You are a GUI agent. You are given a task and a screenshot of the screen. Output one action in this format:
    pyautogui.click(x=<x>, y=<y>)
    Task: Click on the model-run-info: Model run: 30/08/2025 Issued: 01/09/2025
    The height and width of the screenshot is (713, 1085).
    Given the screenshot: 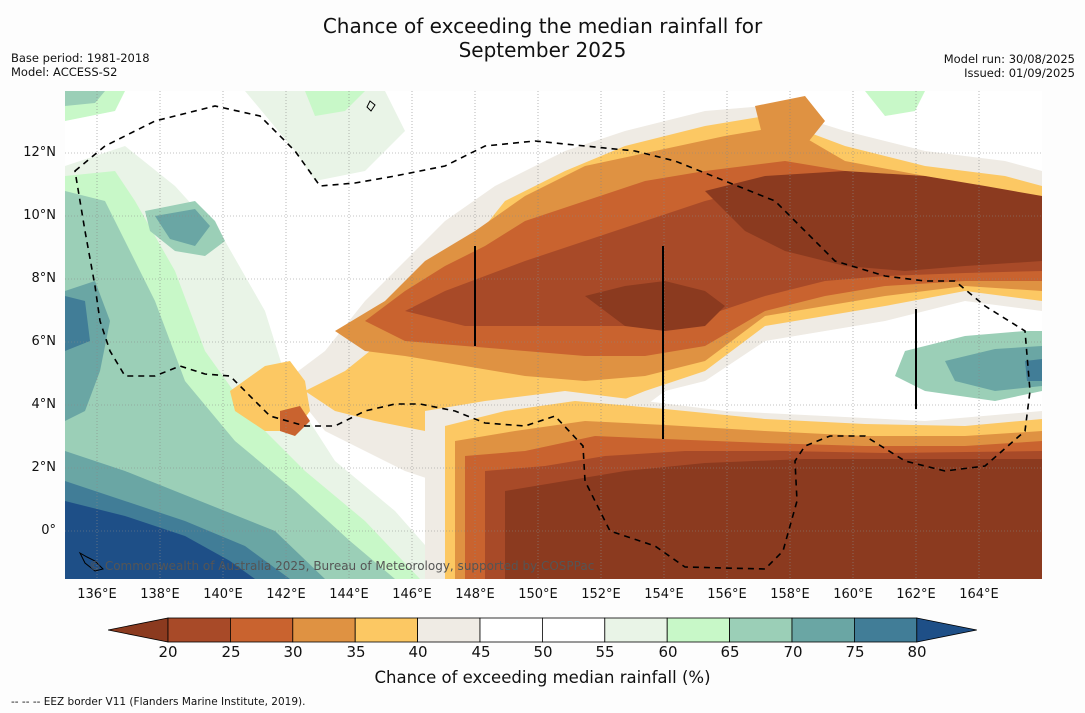 What is the action you would take?
    pyautogui.click(x=1009, y=66)
    